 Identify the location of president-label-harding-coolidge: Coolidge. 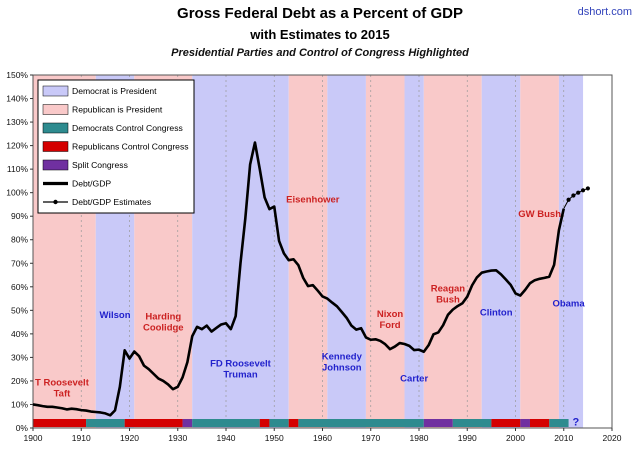
(163, 328).